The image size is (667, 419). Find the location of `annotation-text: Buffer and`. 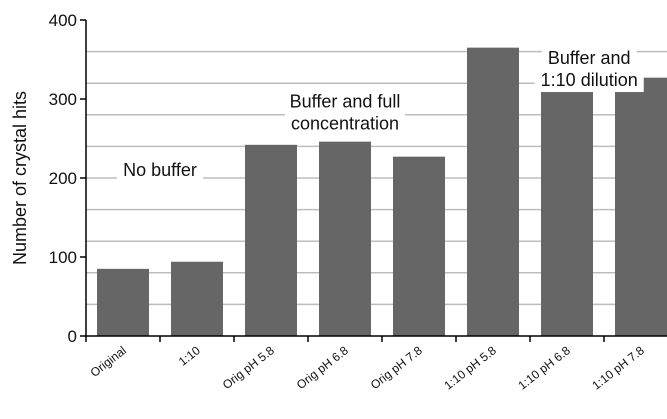

annotation-text: Buffer and is located at coordinates (589, 58).